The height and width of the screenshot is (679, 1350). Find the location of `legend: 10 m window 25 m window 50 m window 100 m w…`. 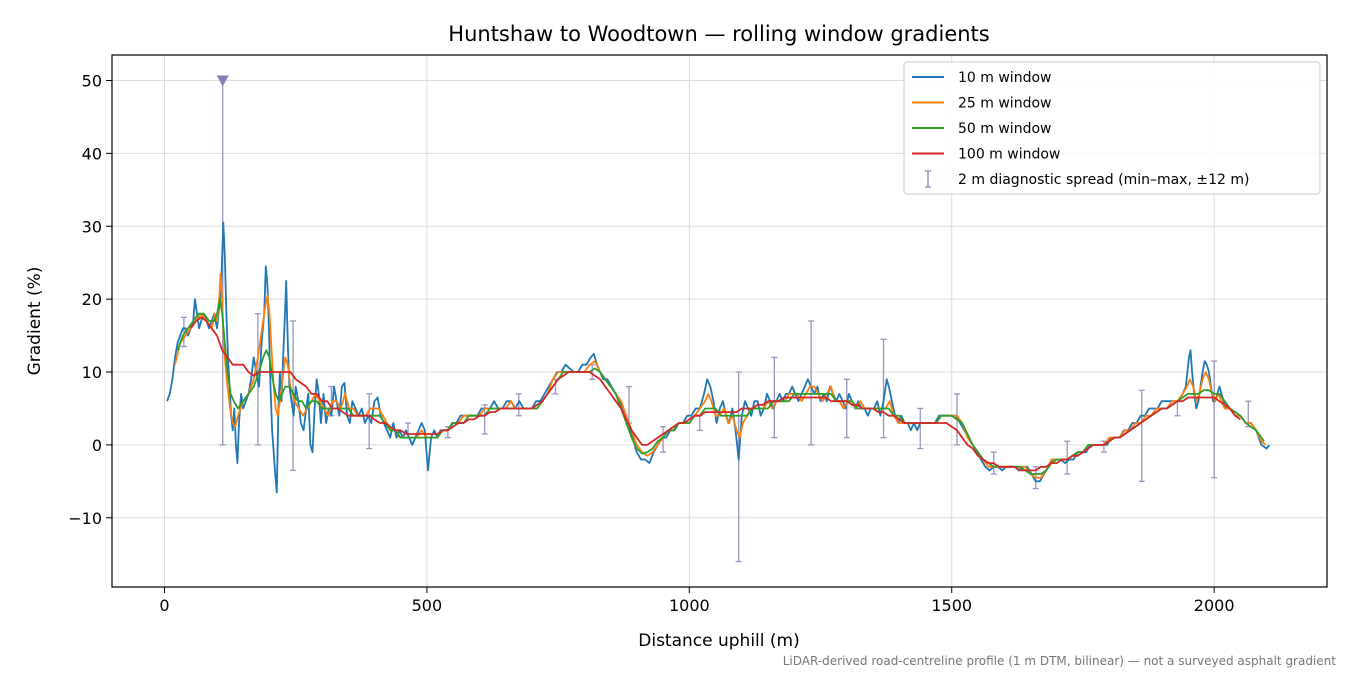

legend: 10 m window 25 m window 50 m window 100 m w… is located at coordinates (1112, 128).